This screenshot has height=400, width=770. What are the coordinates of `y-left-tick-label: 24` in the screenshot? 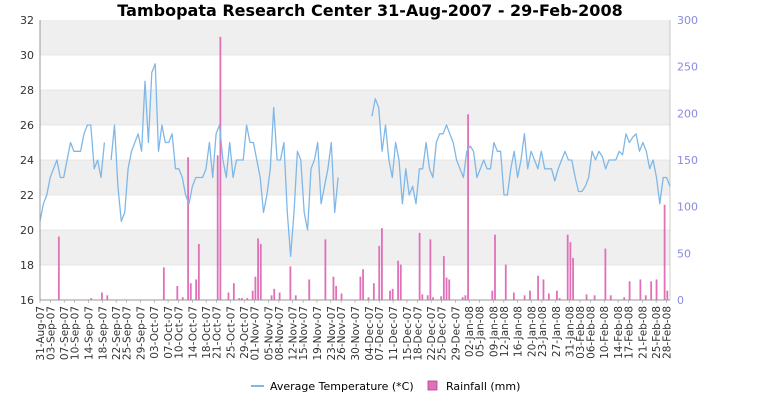 It's located at (27, 160).